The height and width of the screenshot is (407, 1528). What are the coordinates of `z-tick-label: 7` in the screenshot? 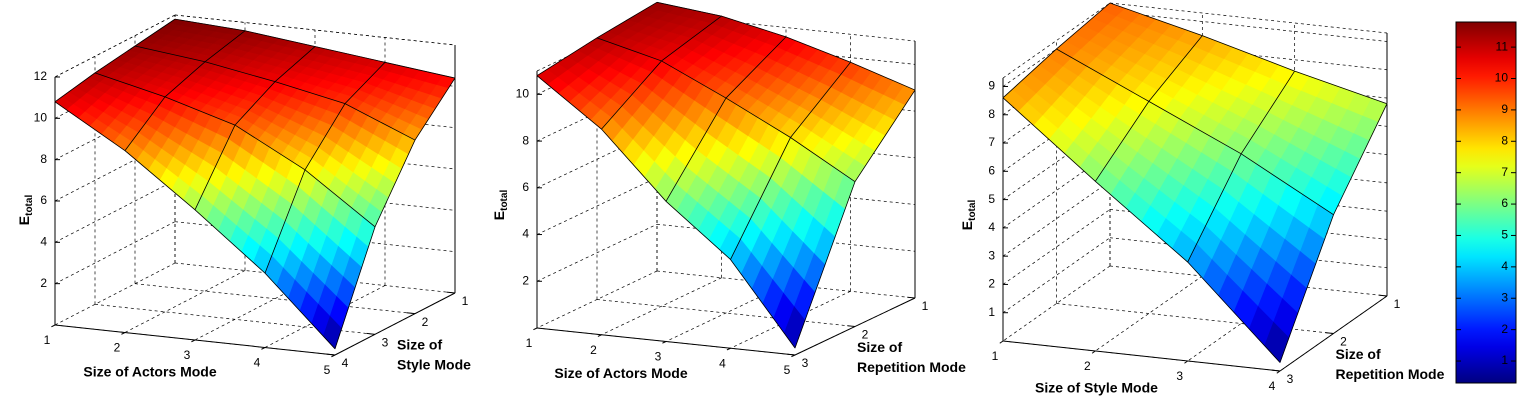 It's located at (991, 142).